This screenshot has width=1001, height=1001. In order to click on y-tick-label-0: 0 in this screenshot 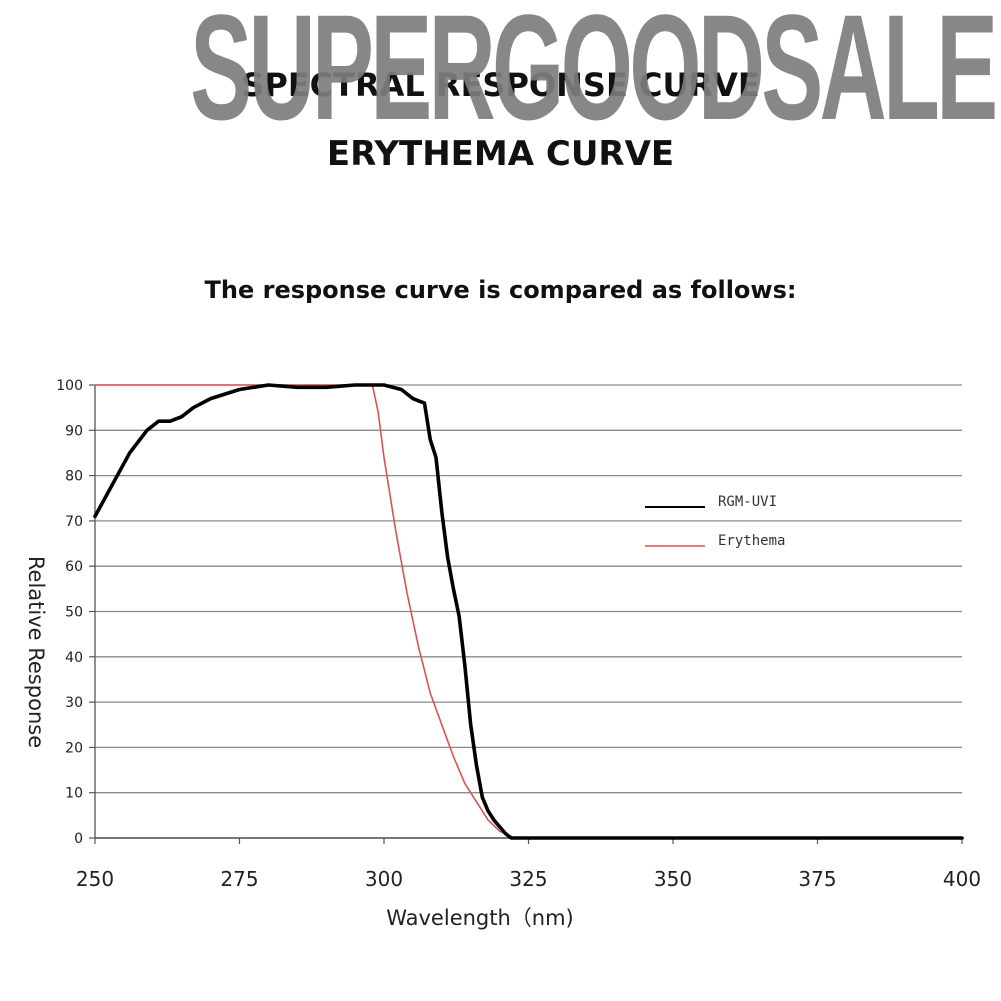, I will do `click(78, 839)`.